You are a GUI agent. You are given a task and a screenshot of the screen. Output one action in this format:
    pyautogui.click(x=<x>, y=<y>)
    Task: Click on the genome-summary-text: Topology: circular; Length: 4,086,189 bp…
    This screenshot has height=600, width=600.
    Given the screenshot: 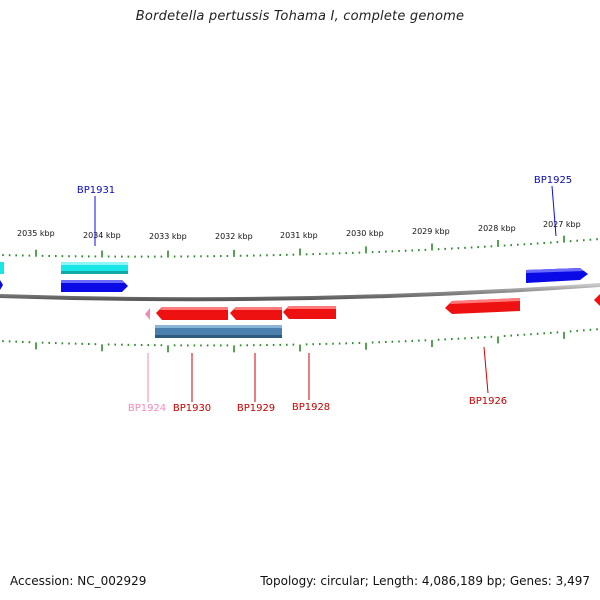 What is the action you would take?
    pyautogui.click(x=425, y=581)
    